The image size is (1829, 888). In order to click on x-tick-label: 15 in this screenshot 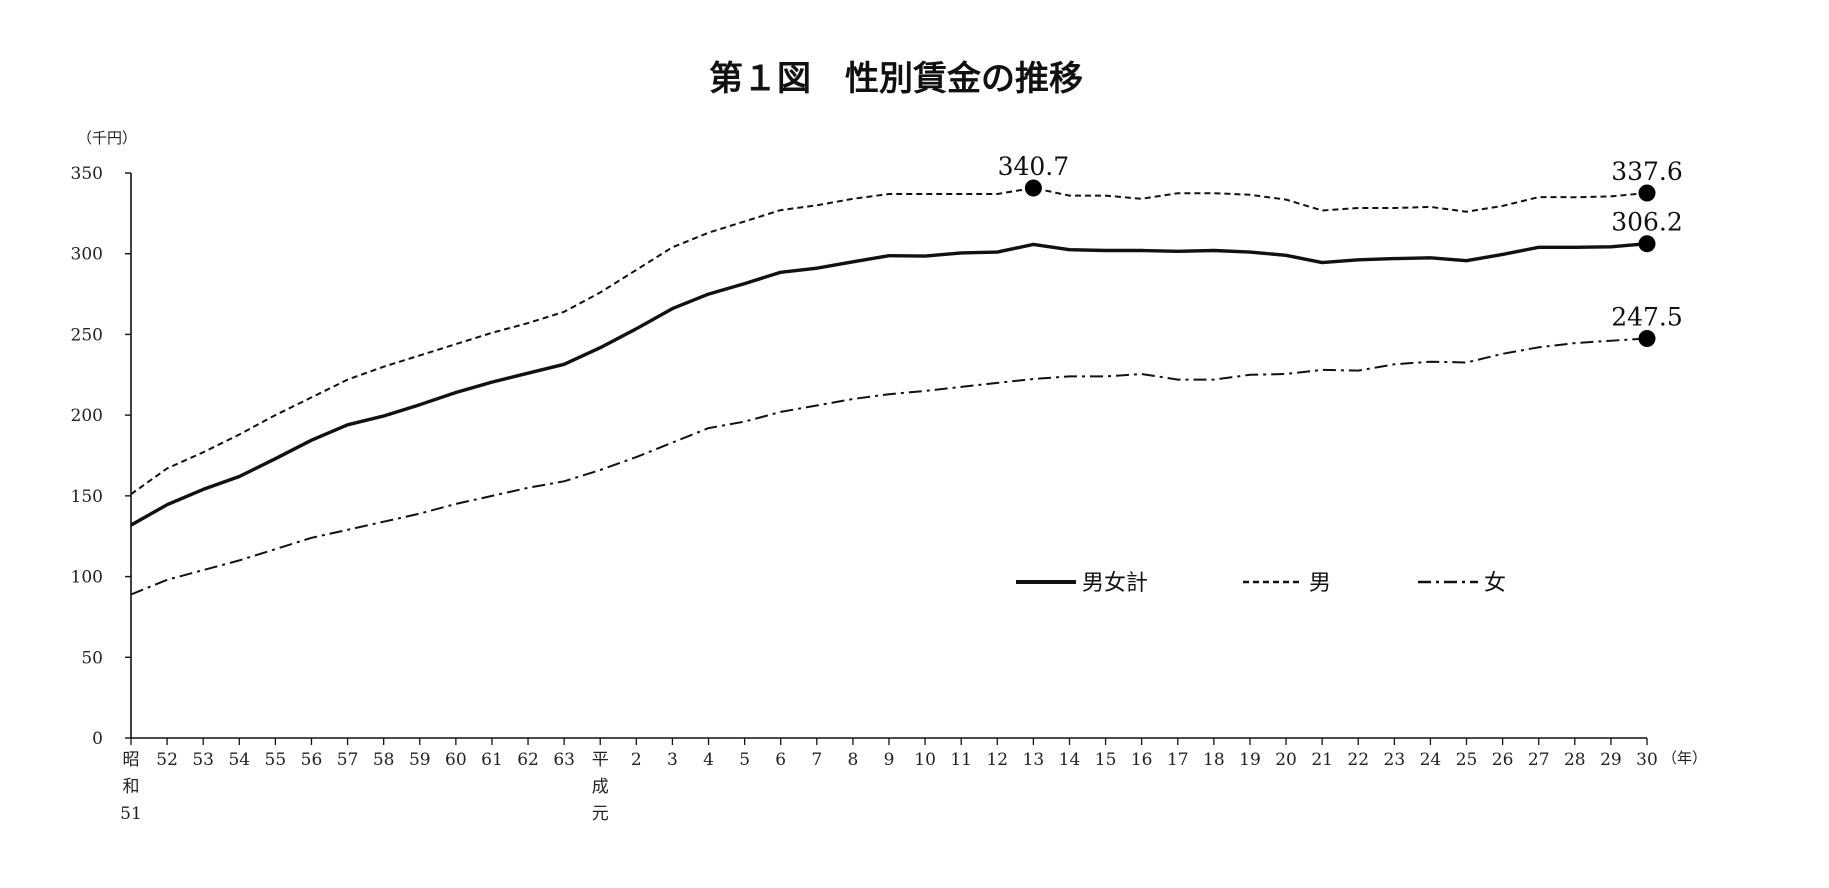, I will do `click(1106, 760)`.